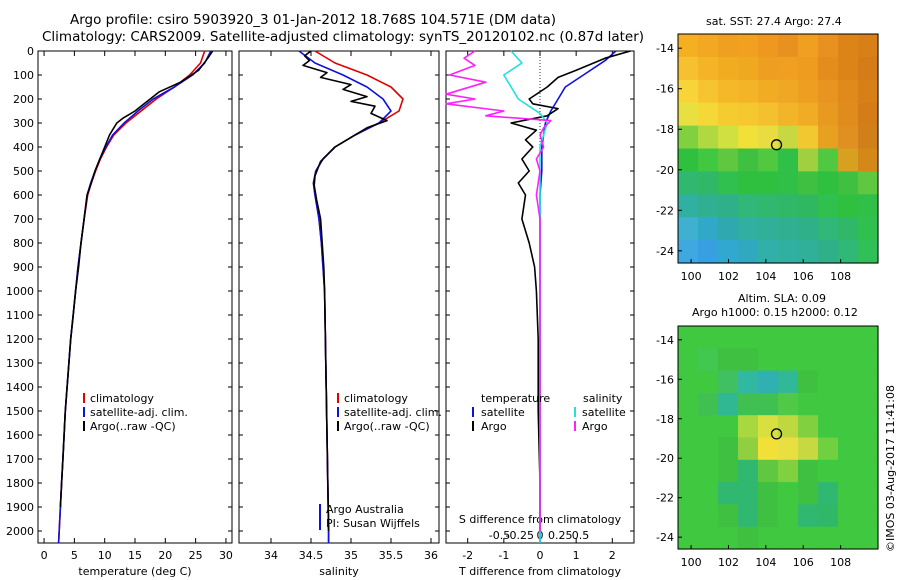  I want to click on argo-height-text: Argo h1000: 0.15 h2000: 0.12, so click(775, 312).